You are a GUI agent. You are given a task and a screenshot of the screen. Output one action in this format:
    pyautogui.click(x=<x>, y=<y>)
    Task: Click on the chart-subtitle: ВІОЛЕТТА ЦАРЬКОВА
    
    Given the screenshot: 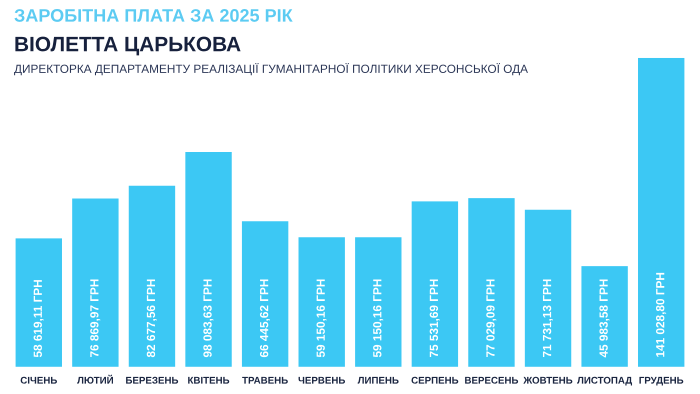 What is the action you would take?
    pyautogui.click(x=128, y=46)
    